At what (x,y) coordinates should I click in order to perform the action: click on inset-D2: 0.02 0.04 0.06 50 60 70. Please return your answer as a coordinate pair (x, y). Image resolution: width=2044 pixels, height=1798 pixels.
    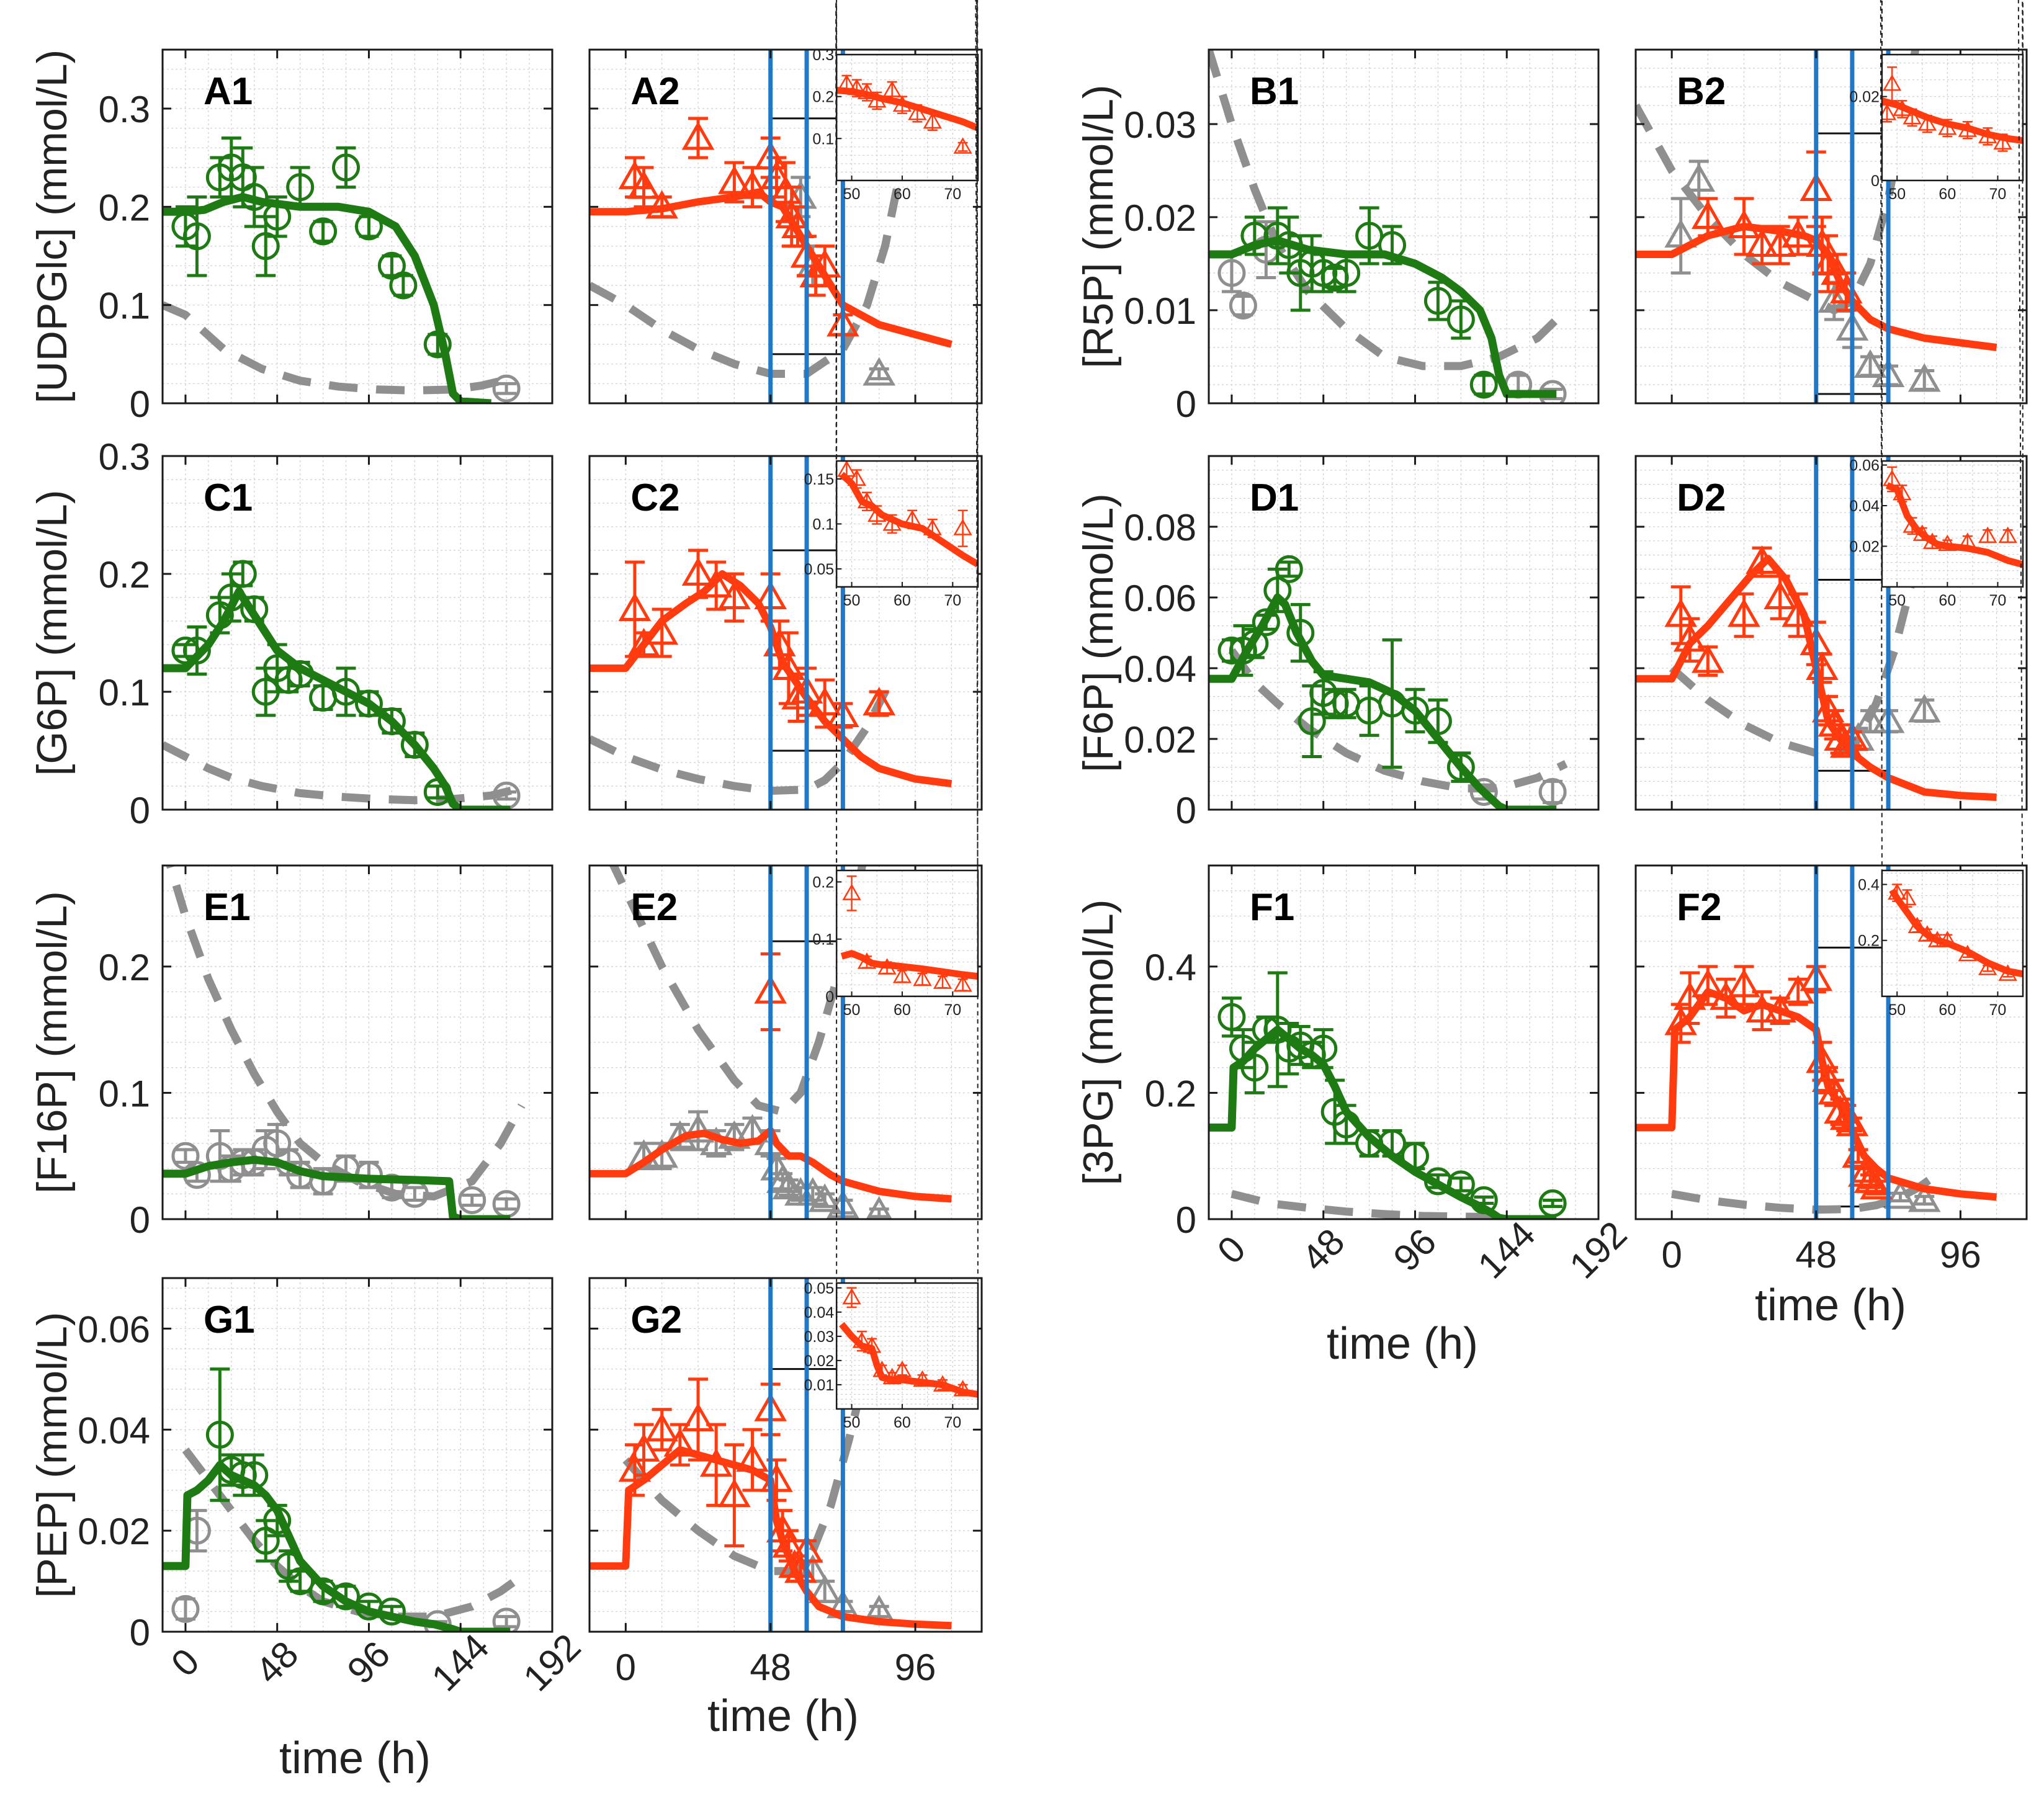
    Looking at the image, I should click on (1936, 533).